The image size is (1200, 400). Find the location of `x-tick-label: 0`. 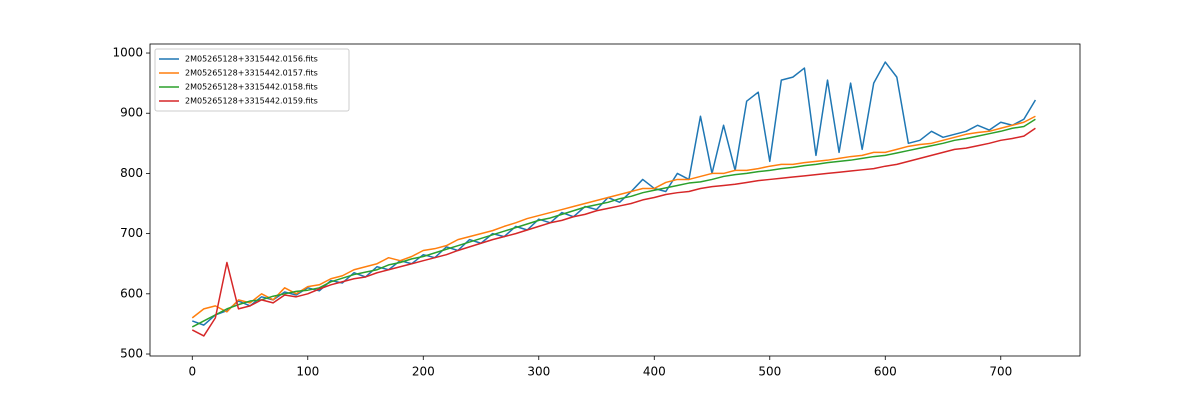

x-tick-label: 0 is located at coordinates (192, 372).